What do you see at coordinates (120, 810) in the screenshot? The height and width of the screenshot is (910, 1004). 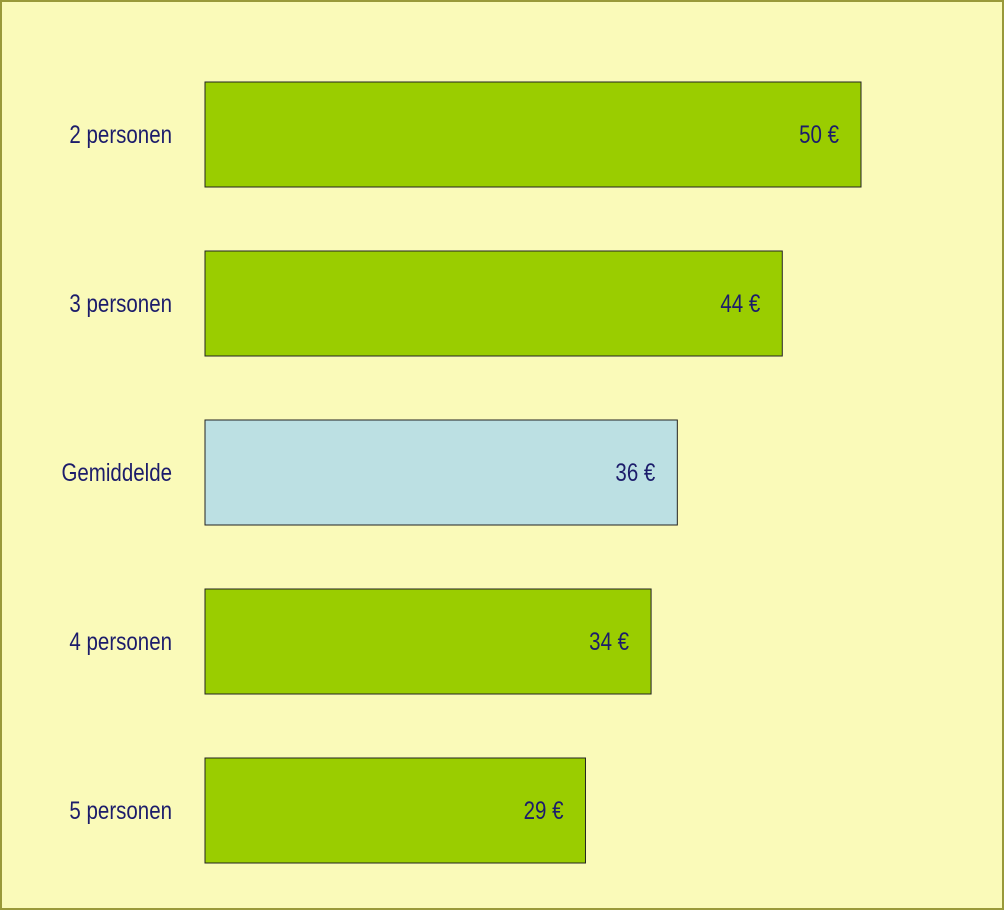 I see `category-label: 5 personen` at bounding box center [120, 810].